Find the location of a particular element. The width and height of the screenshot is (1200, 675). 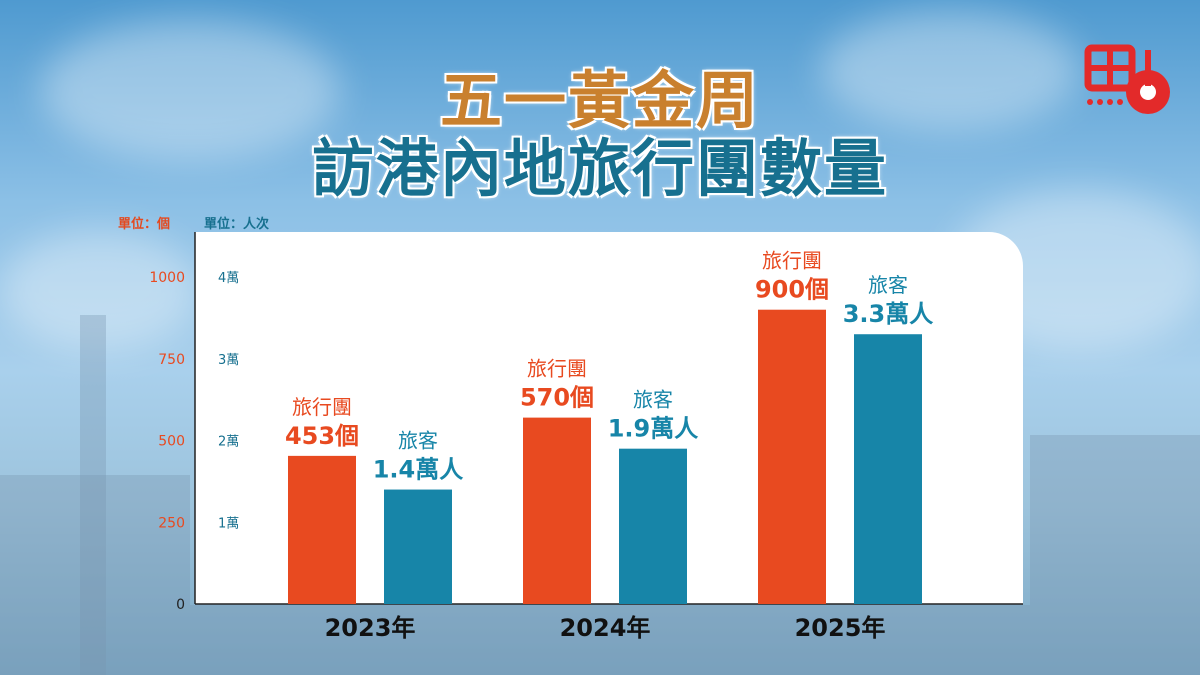

right-axis-tick-label: 2萬 is located at coordinates (228, 442).